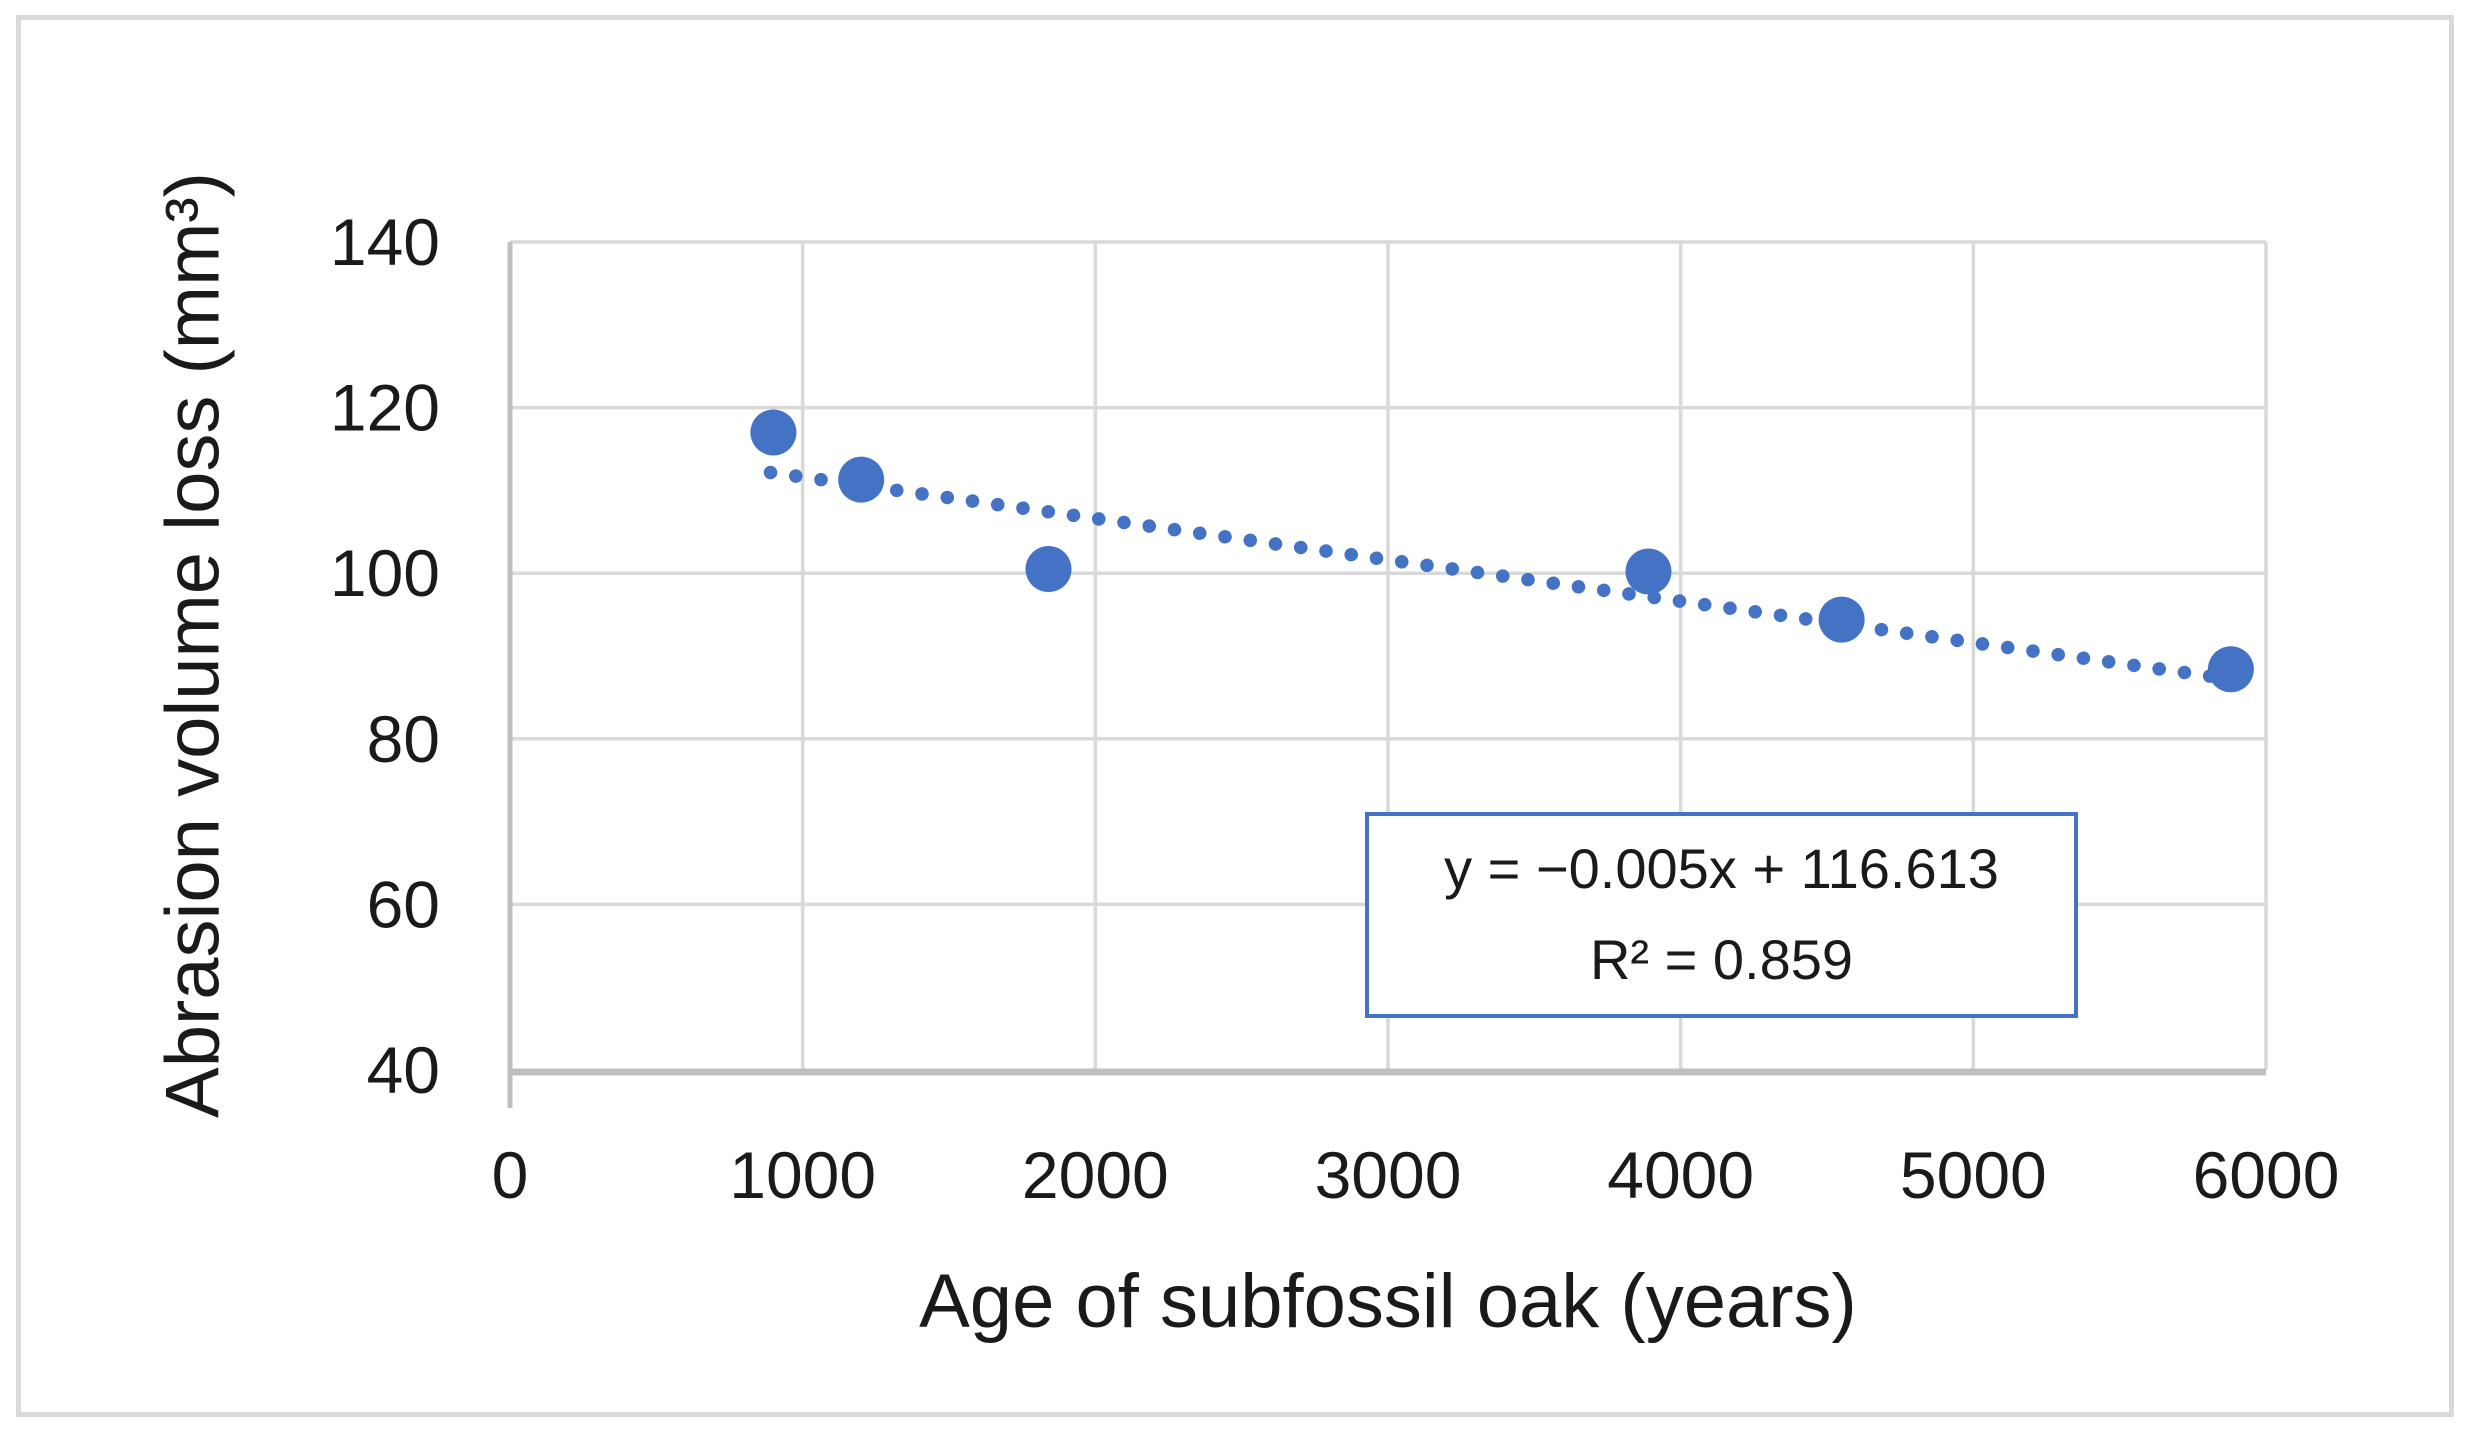  What do you see at coordinates (385, 656) in the screenshot?
I see `y-tick-labels: 40 60 80 100 120 140` at bounding box center [385, 656].